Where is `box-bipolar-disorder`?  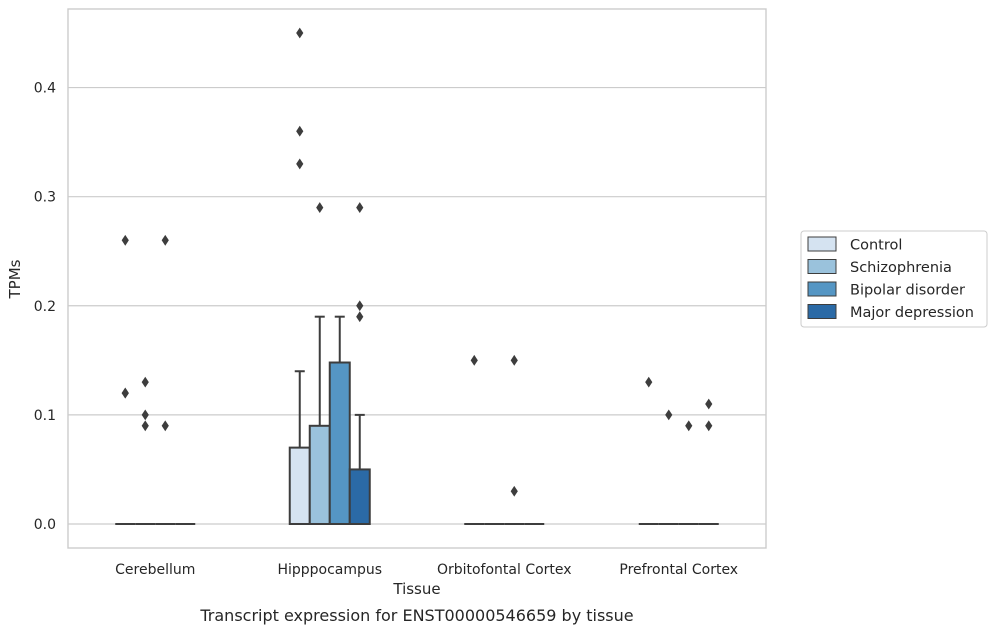
box-bipolar-disorder is located at coordinates (339, 420).